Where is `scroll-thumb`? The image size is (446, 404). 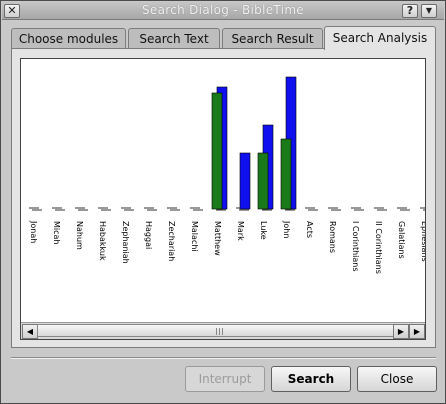
scroll-thumb is located at coordinates (219, 330).